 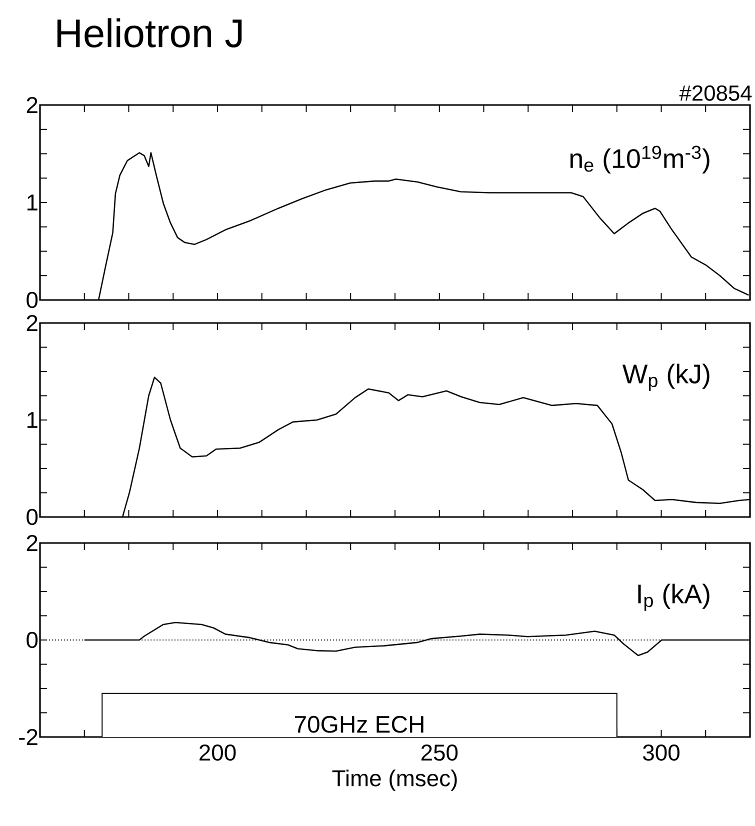 What do you see at coordinates (28, 737) in the screenshot?
I see `y-tick-label: -2` at bounding box center [28, 737].